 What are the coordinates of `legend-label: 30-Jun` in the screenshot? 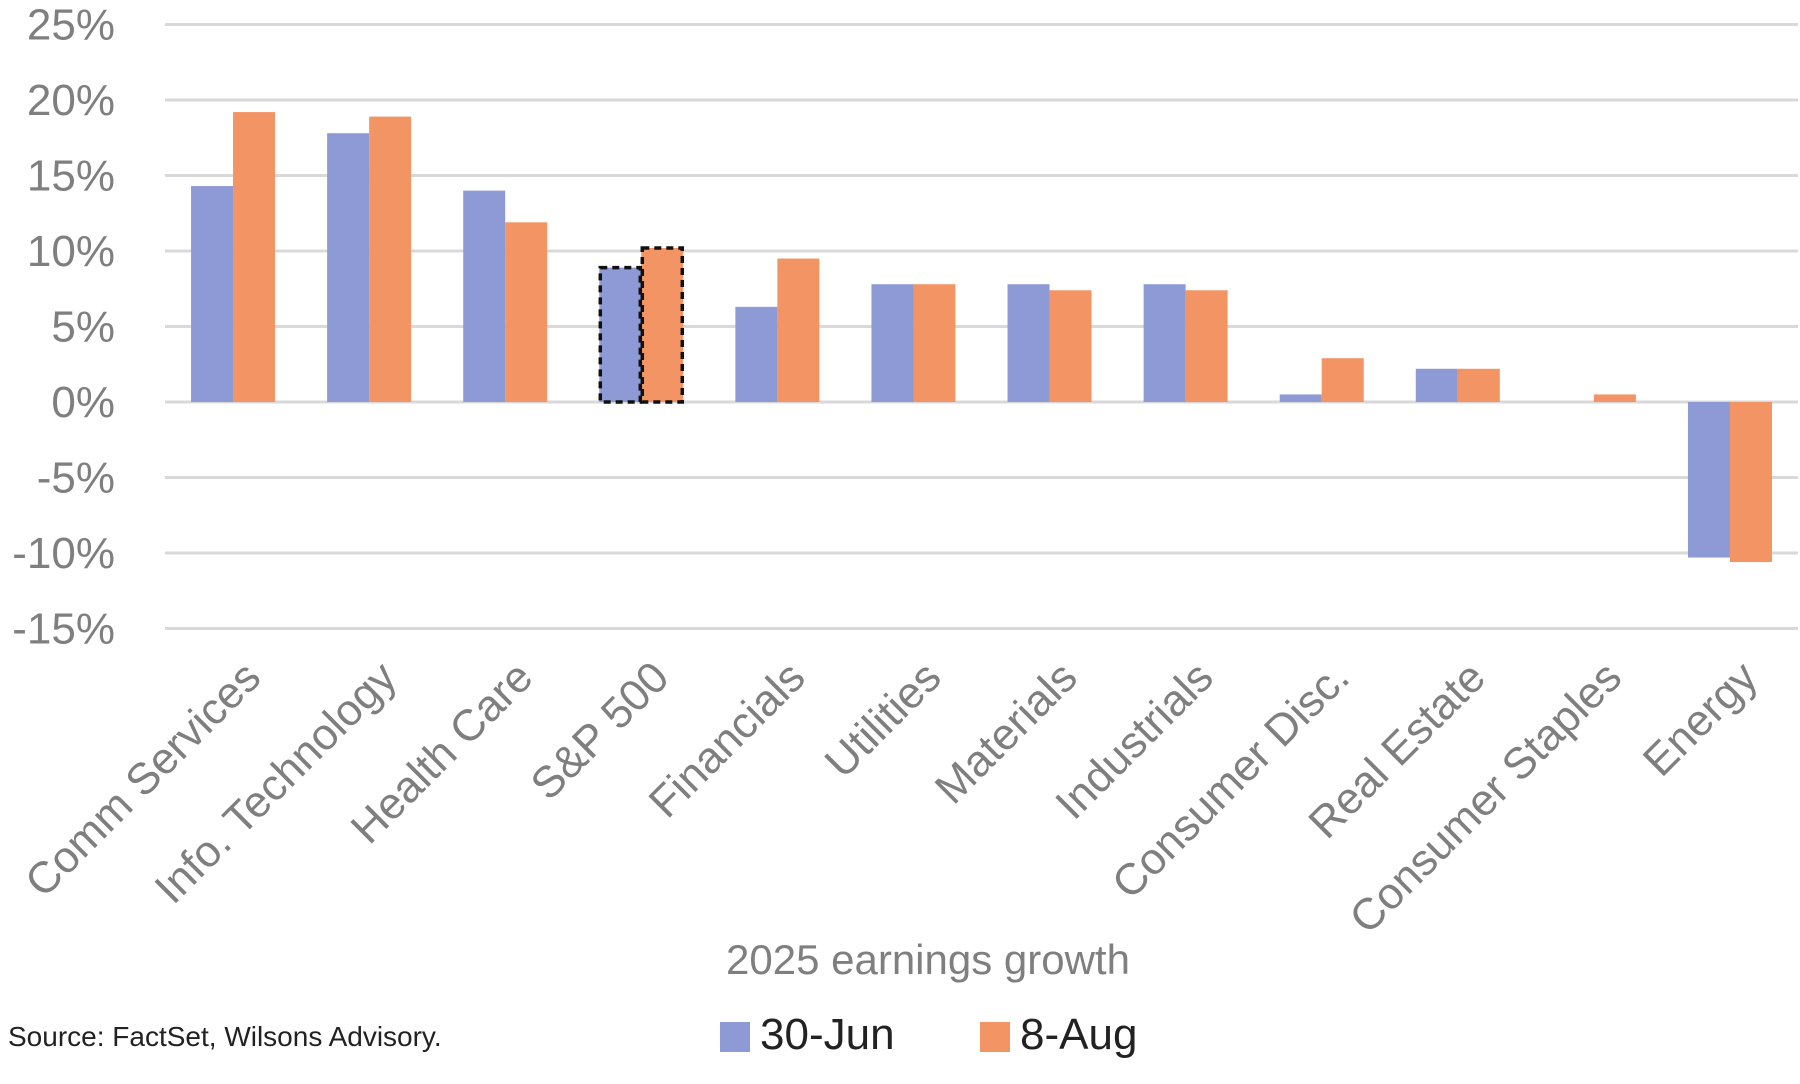 It's located at (827, 1034).